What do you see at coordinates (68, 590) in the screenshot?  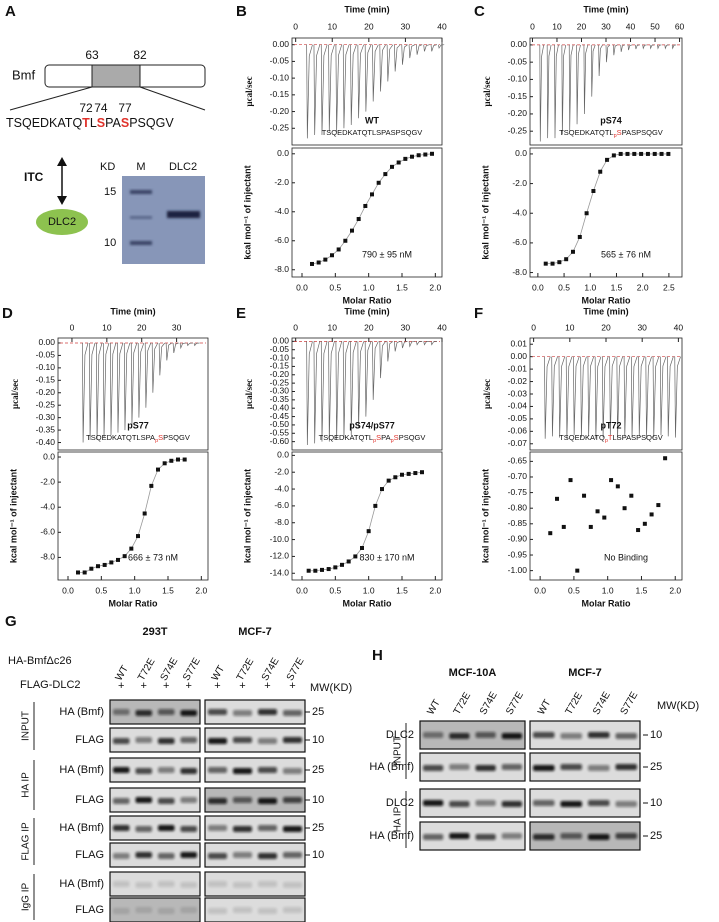 I see `x-tick-label: 0.0` at bounding box center [68, 590].